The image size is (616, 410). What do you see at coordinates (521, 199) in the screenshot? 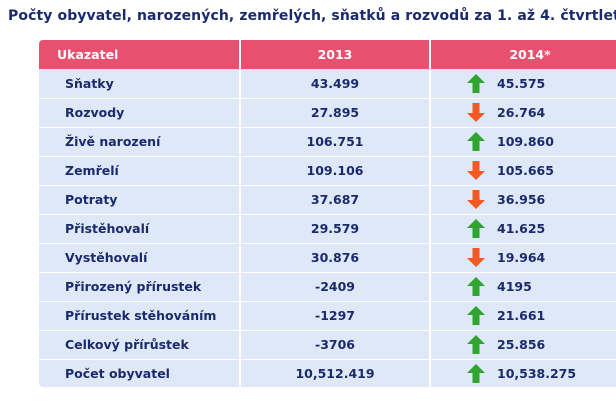
I see `value-2014: 36.956` at bounding box center [521, 199].